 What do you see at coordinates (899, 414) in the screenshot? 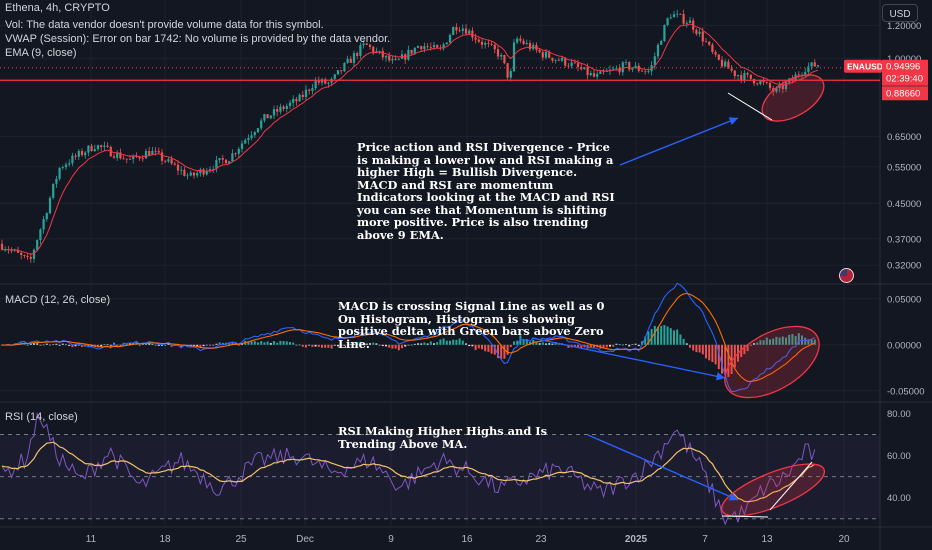
I see `y-tick-label: 80.00` at bounding box center [899, 414].